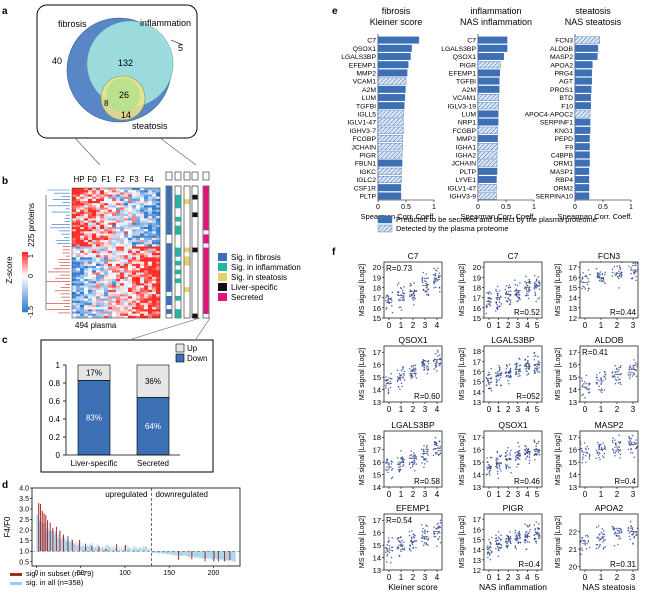 The width and height of the screenshot is (650, 599). Describe the element at coordinates (623, 564) in the screenshot. I see `correlation-r-label: R=0.31` at that location.